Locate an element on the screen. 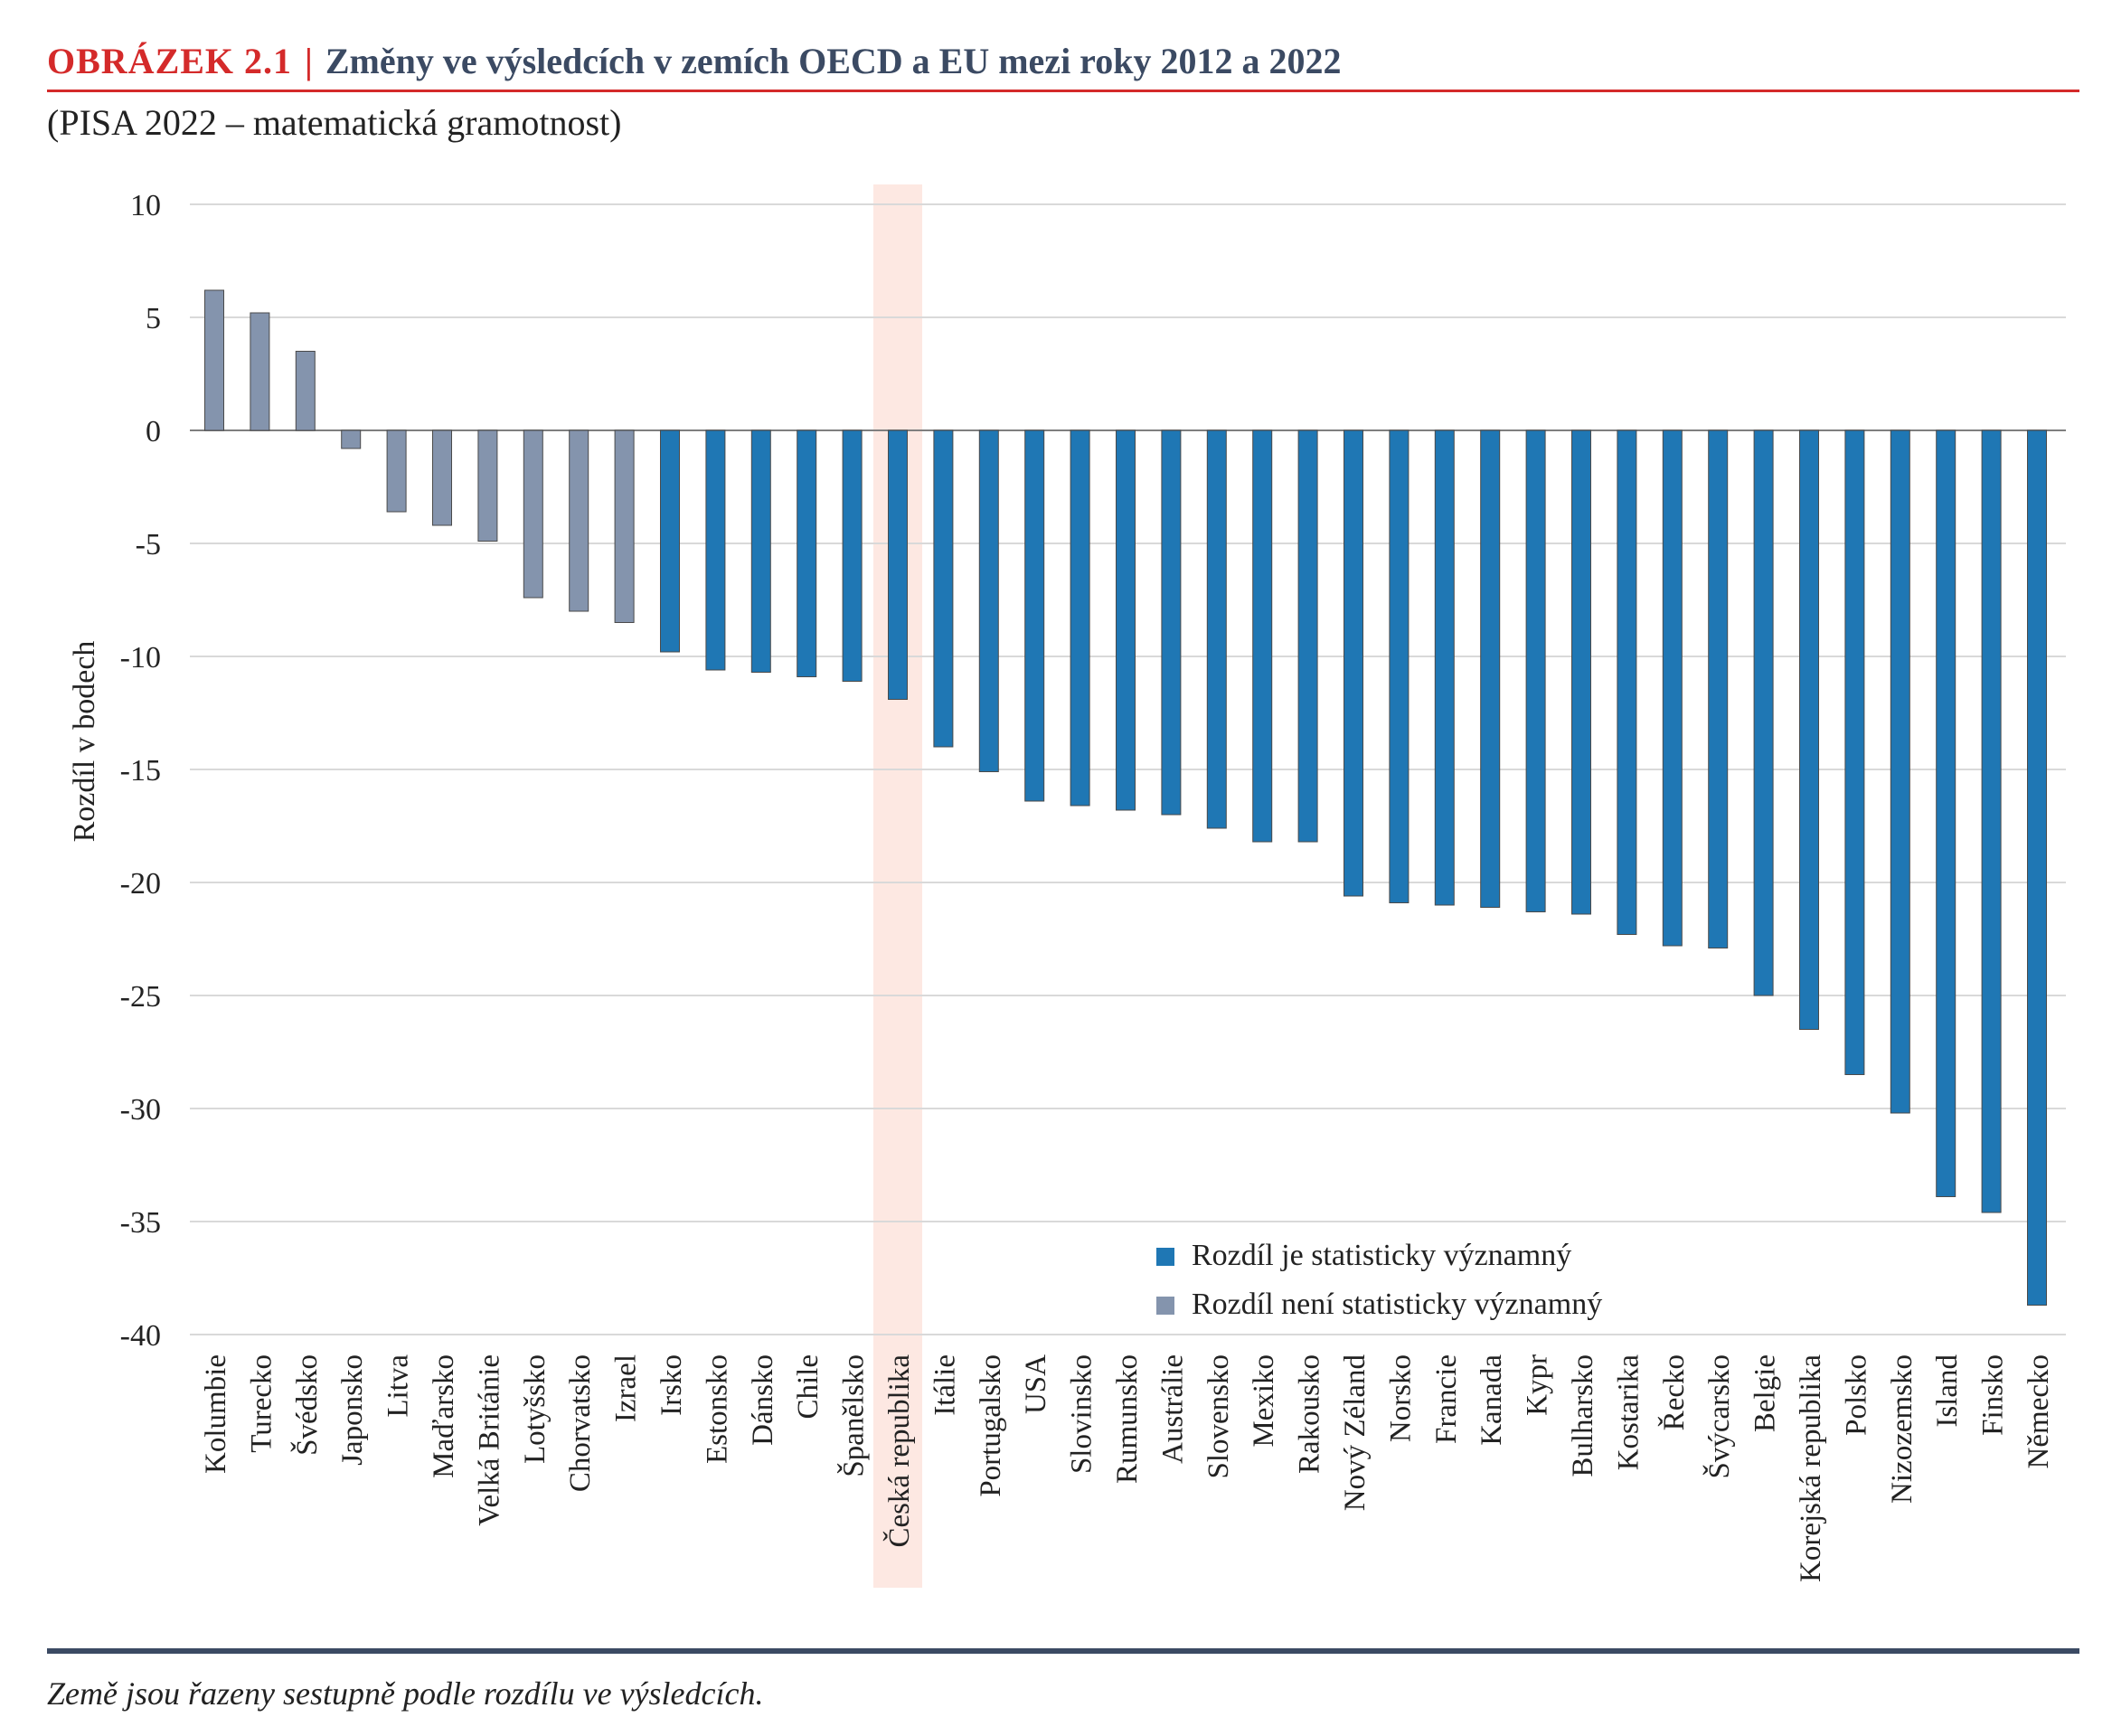 The height and width of the screenshot is (1736, 2112). highlight-band-group is located at coordinates (897, 886).